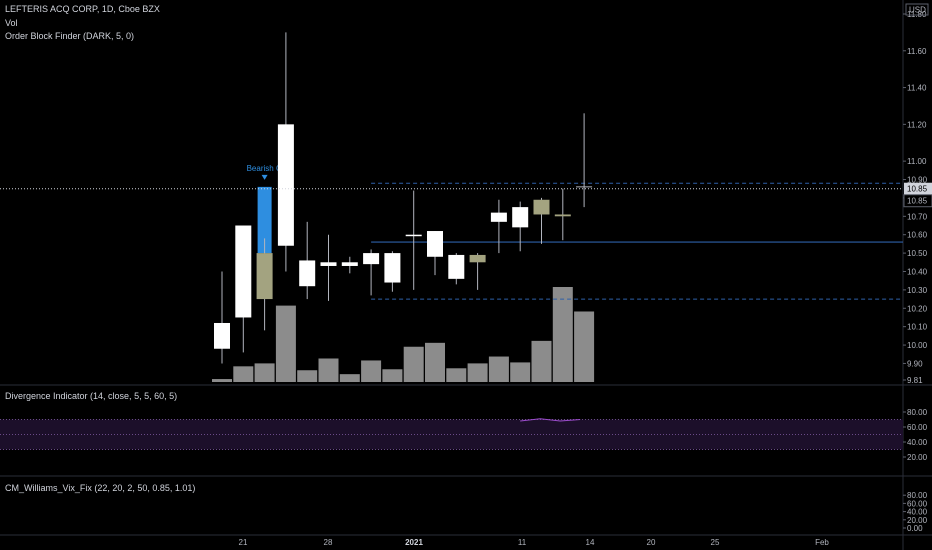  I want to click on price-tick-label: 11.00, so click(917, 161).